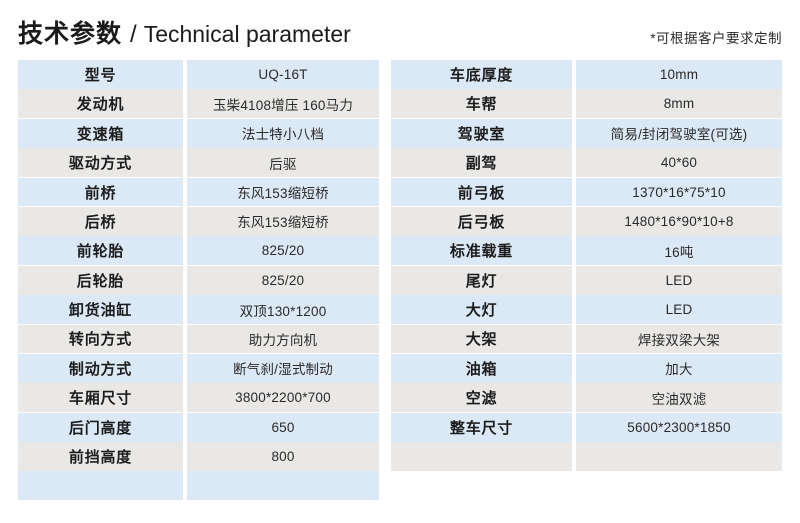  I want to click on spec-label: 空滤, so click(481, 398).